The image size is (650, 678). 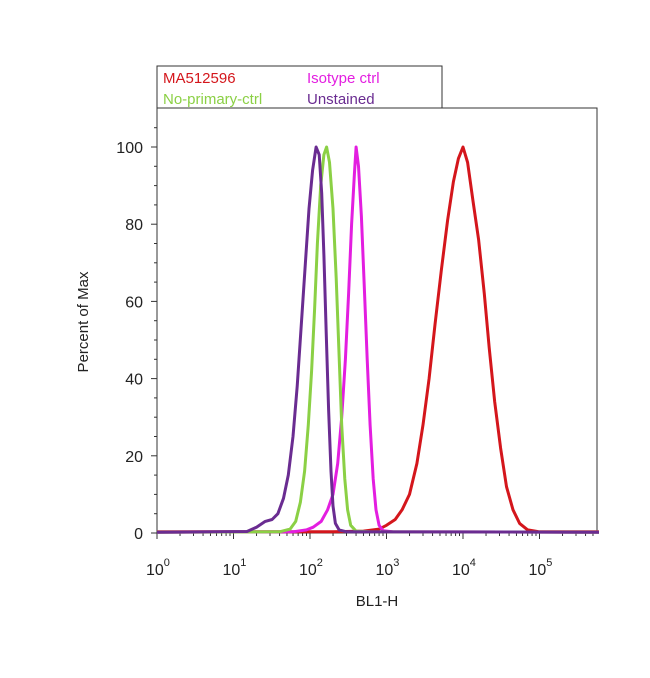 I want to click on y-tick-label: 20, so click(x=134, y=457).